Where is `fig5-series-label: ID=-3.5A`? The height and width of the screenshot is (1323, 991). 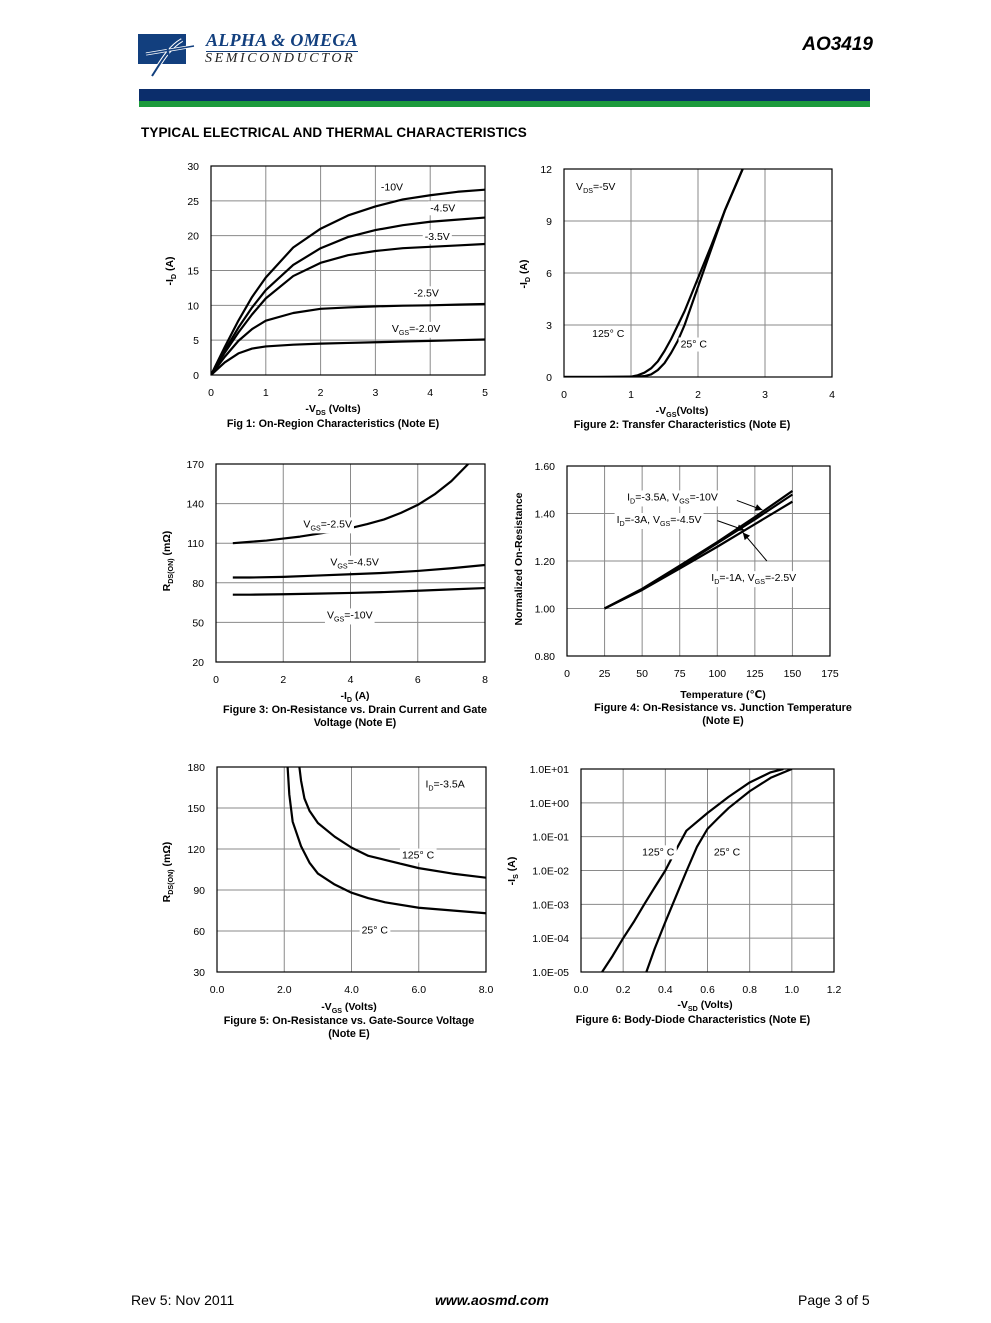 fig5-series-label: ID=-3.5A is located at coordinates (444, 786).